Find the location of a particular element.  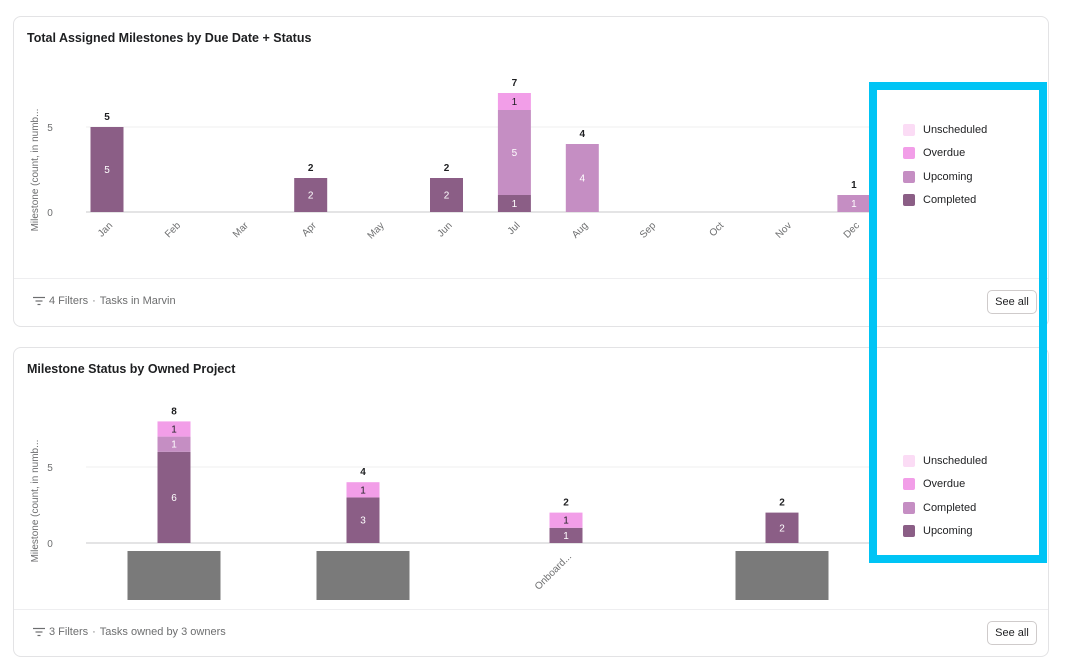

x-tick-label: Jul is located at coordinates (514, 228).